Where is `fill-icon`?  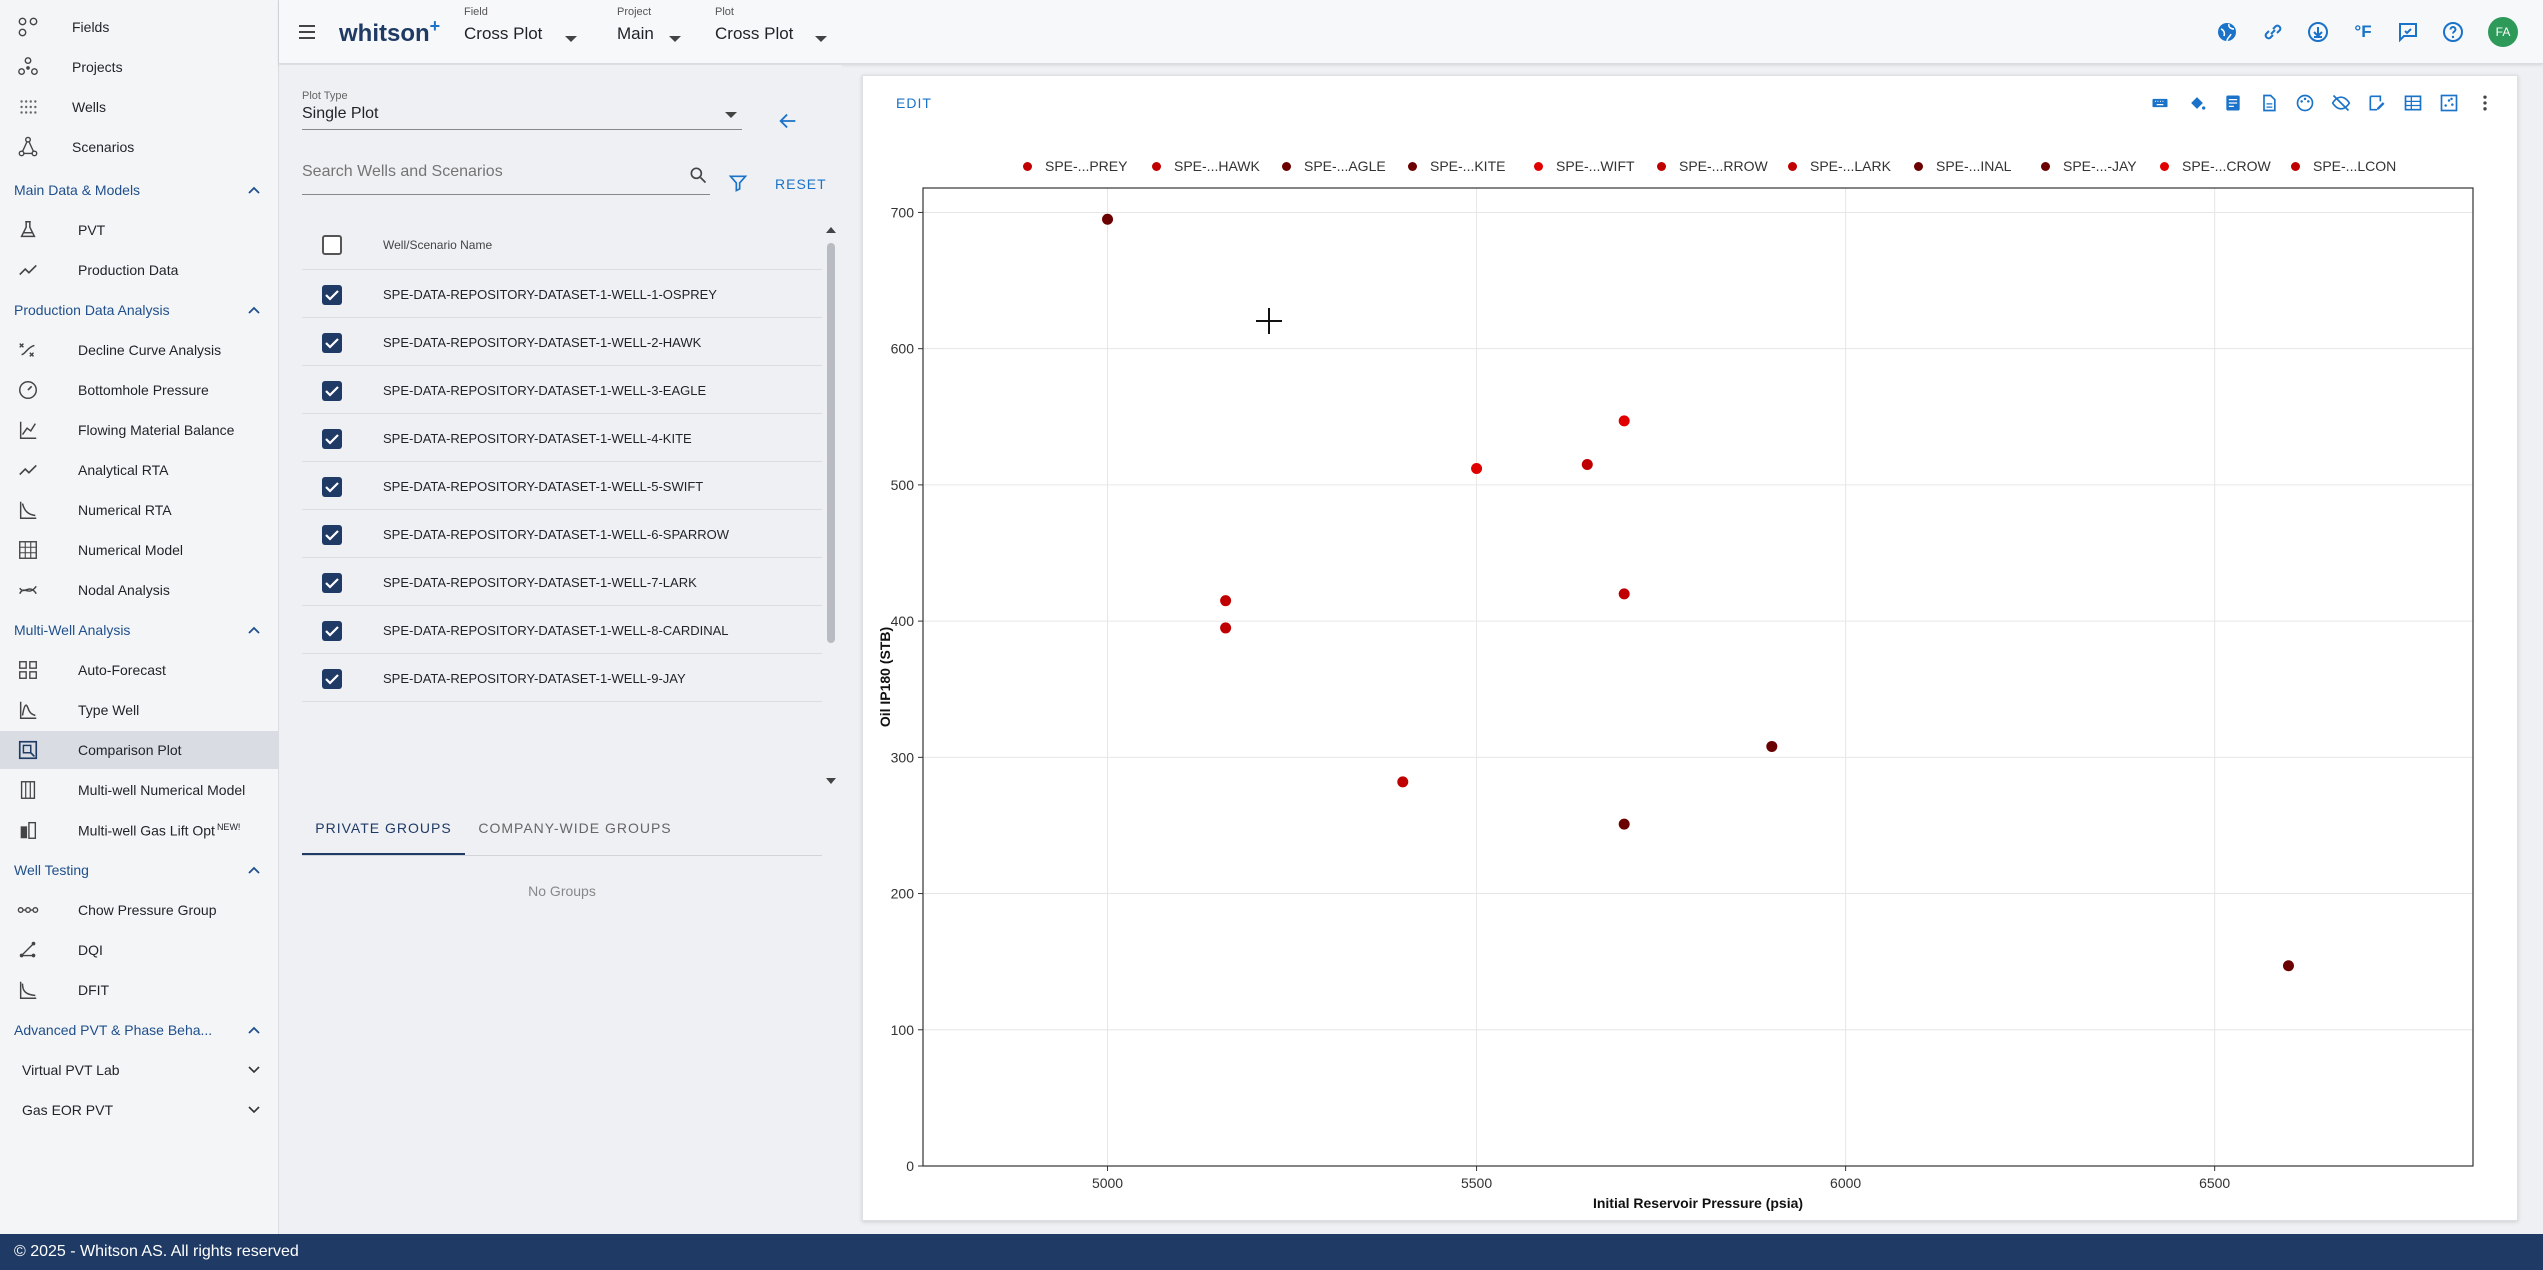
fill-icon is located at coordinates (2197, 103).